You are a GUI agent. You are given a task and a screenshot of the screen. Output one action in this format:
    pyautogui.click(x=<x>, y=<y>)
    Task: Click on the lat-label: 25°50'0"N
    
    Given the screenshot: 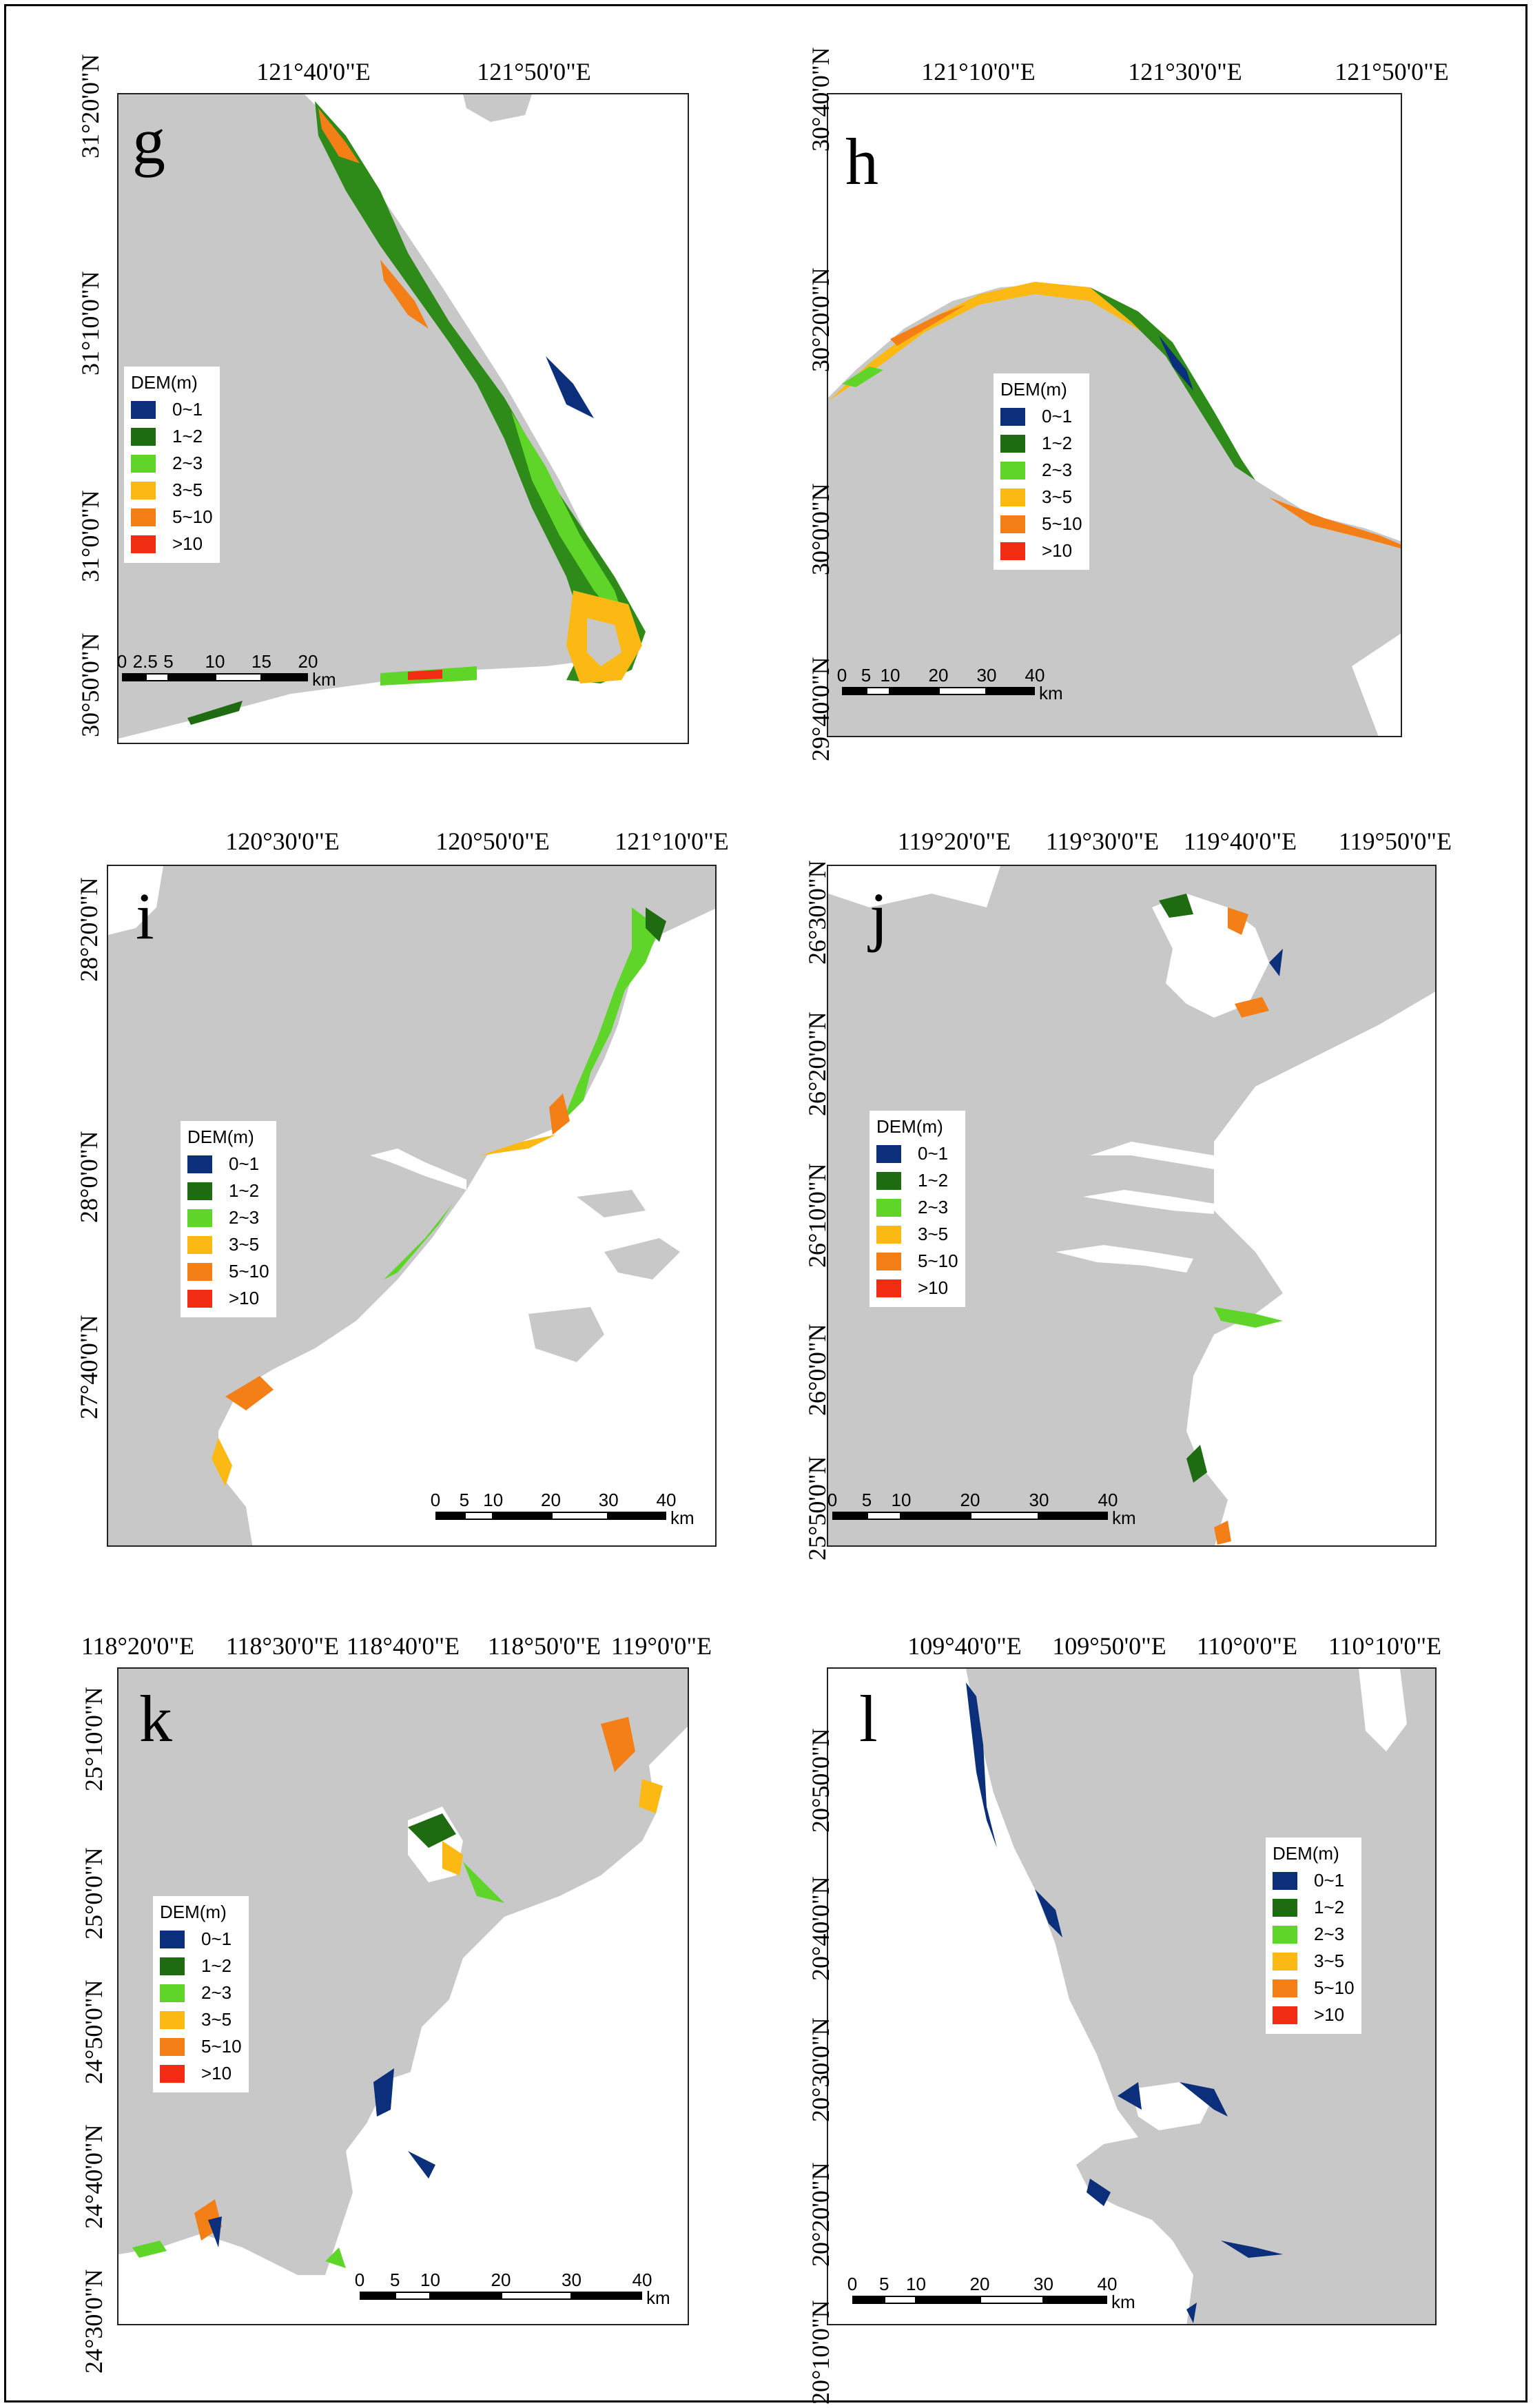 What is the action you would take?
    pyautogui.click(x=817, y=1508)
    